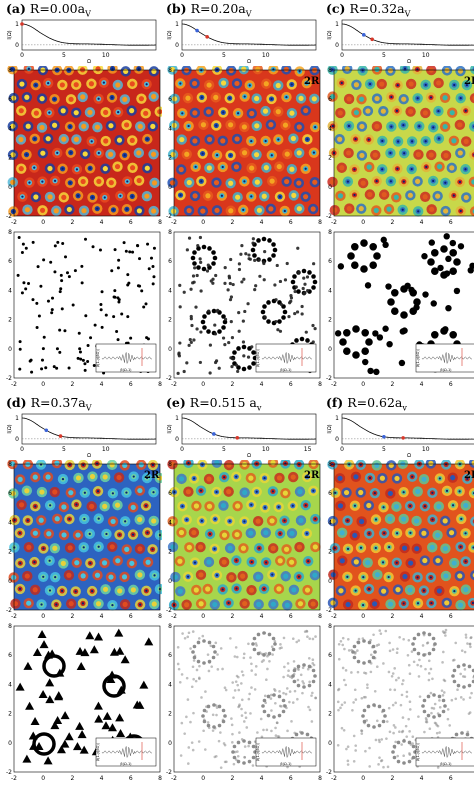  What do you see at coordinates (176, 402) in the screenshot?
I see `panel-label: (e)` at bounding box center [176, 402].